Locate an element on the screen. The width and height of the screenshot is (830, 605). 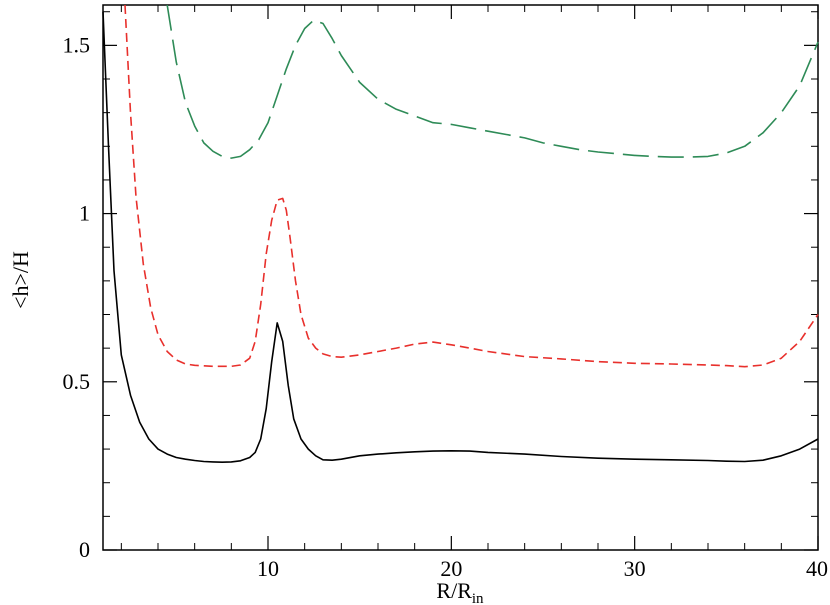
x-tick-label: 20 is located at coordinates (451, 568).